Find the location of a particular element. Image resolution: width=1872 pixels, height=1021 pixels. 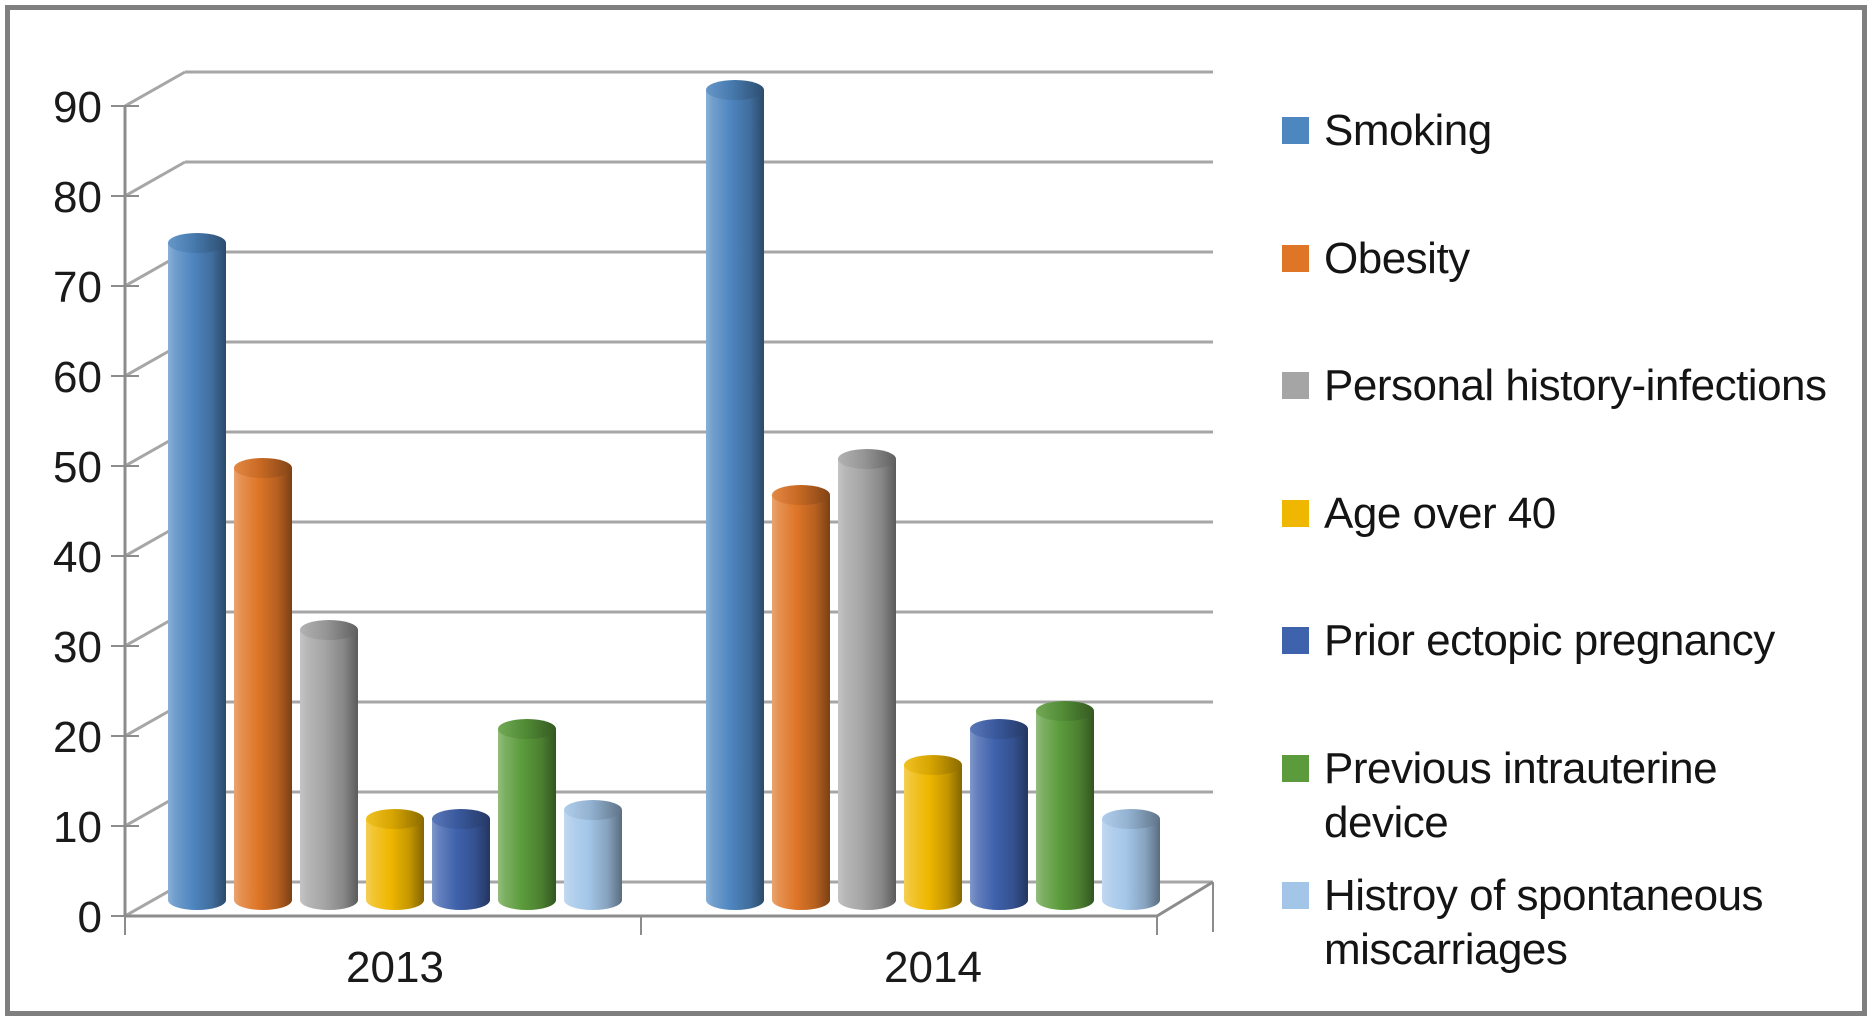

legend-item-age-over-40: Age over 40 is located at coordinates (1556, 514).